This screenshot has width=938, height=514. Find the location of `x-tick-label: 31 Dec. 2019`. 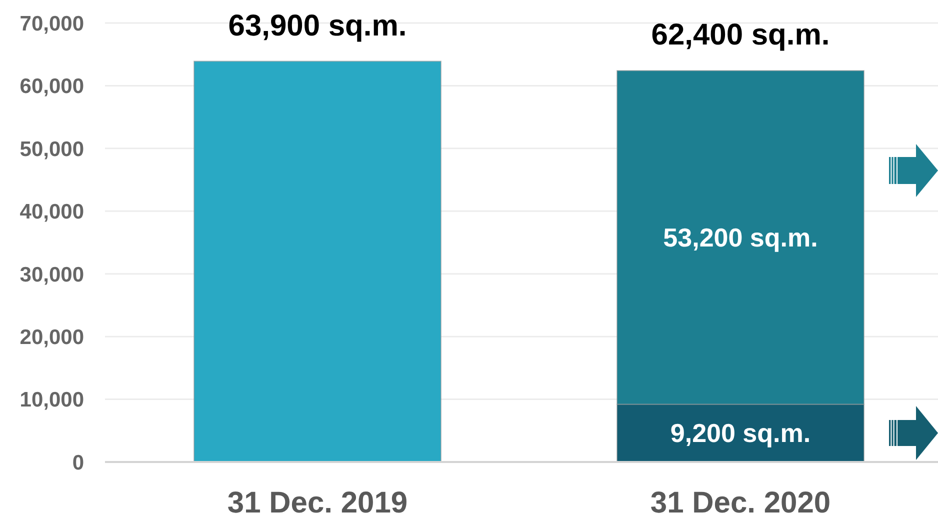

x-tick-label: 31 Dec. 2019 is located at coordinates (317, 500).